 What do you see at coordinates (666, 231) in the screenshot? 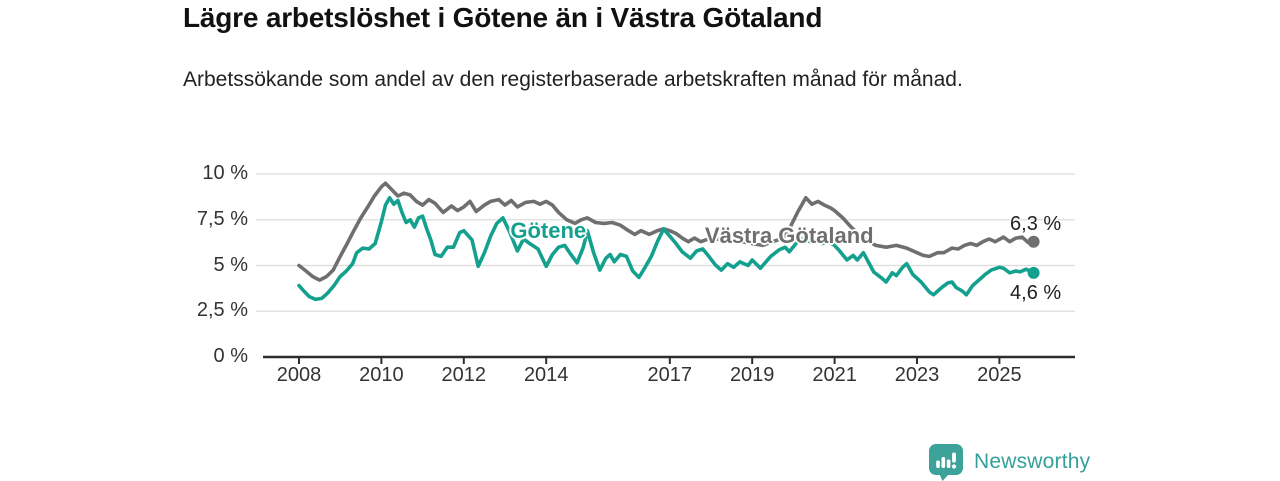
I see `series-line-v-stra-g-taland` at bounding box center [666, 231].